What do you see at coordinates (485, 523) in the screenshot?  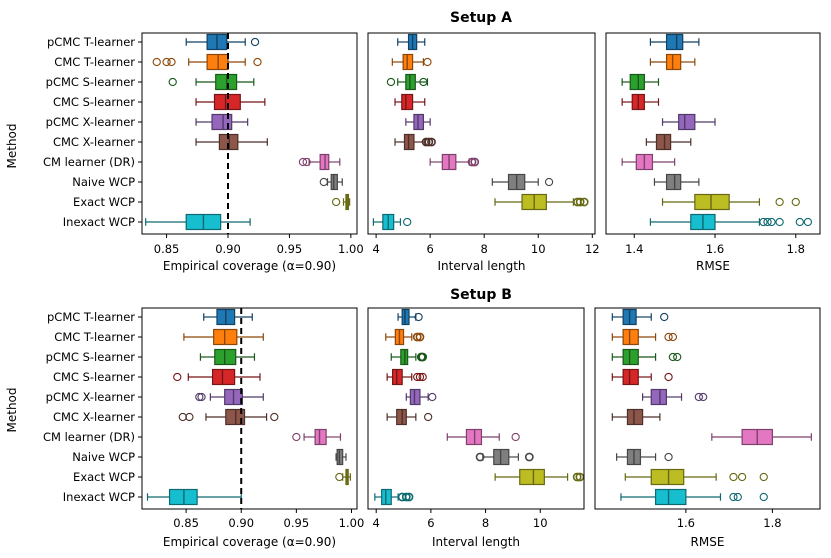 I see `x-tick-label: 8` at bounding box center [485, 523].